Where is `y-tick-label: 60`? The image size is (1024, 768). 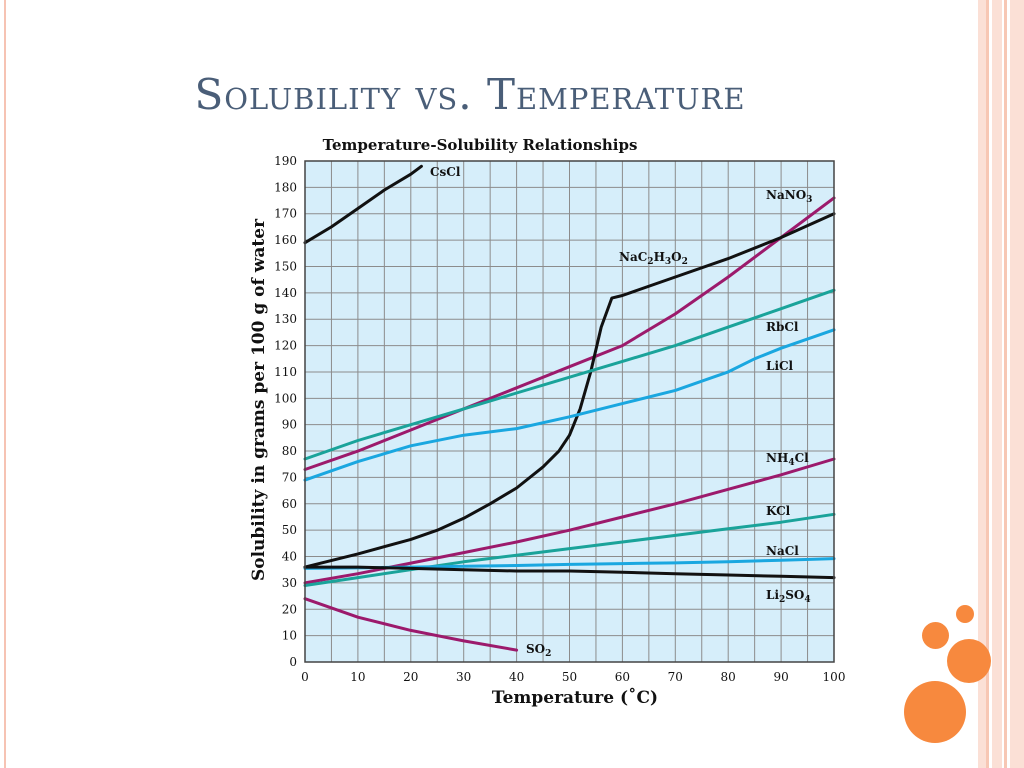 y-tick-label: 60 is located at coordinates (289, 504).